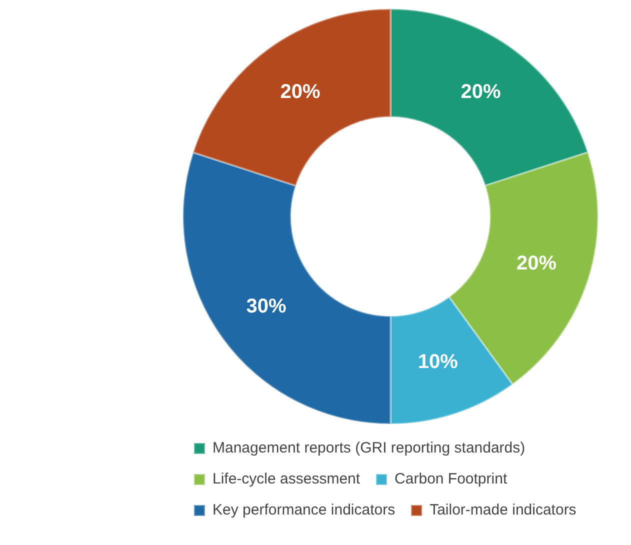 The height and width of the screenshot is (545, 631). I want to click on legend-label: Tailor-made indicators, so click(503, 510).